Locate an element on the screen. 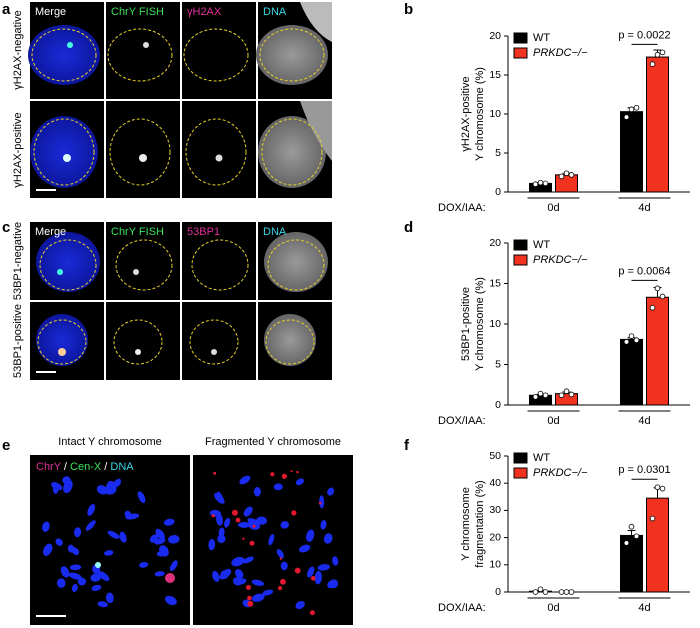  image-label: ChrY FISH is located at coordinates (137, 232).